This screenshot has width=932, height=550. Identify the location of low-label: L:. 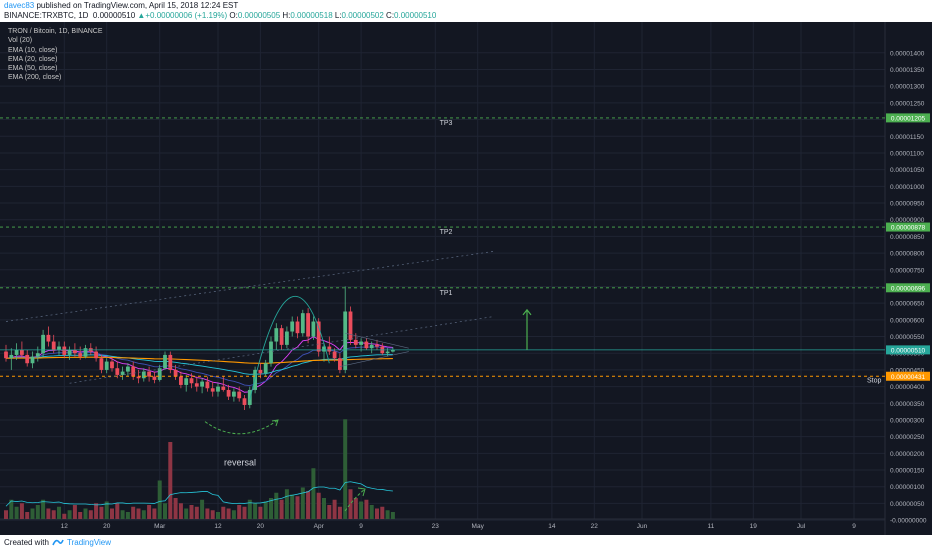
(338, 15).